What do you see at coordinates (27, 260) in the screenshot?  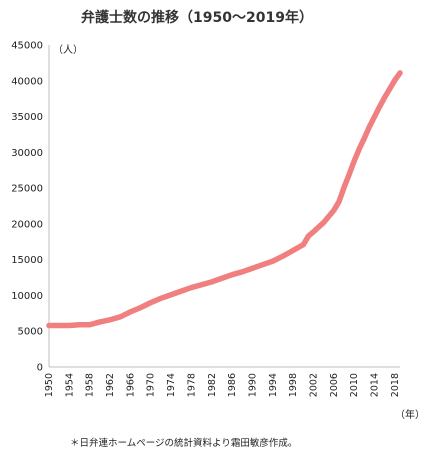 I see `y-tick-label: 15000` at bounding box center [27, 260].